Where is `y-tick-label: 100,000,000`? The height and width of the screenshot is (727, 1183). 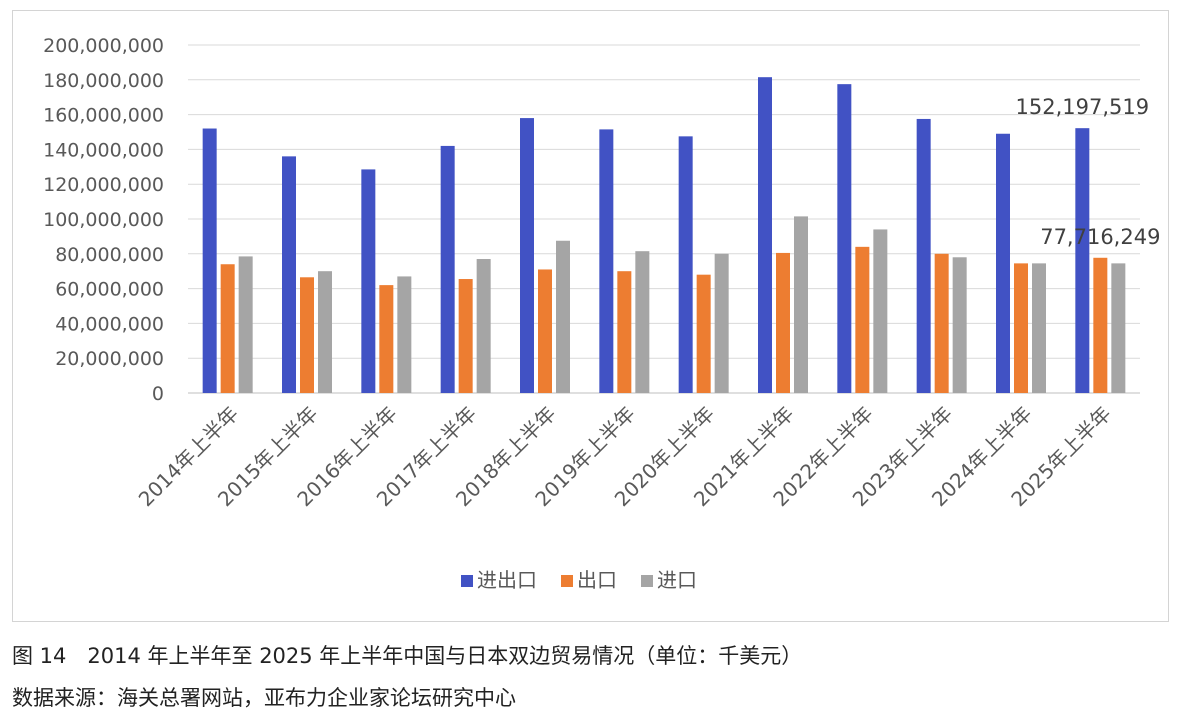 y-tick-label: 100,000,000 is located at coordinates (103, 220).